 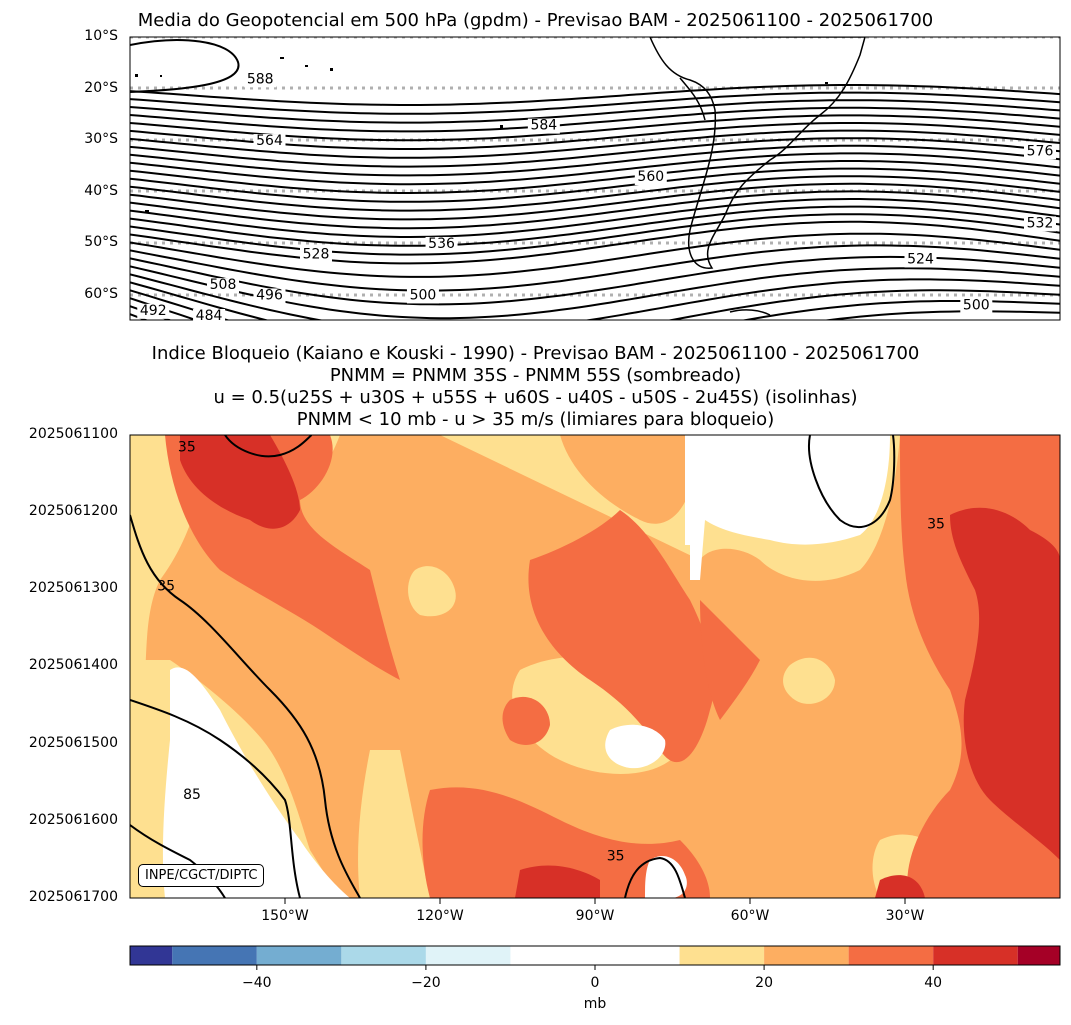 What do you see at coordinates (595, 1004) in the screenshot?
I see `colorbar-label: mb` at bounding box center [595, 1004].